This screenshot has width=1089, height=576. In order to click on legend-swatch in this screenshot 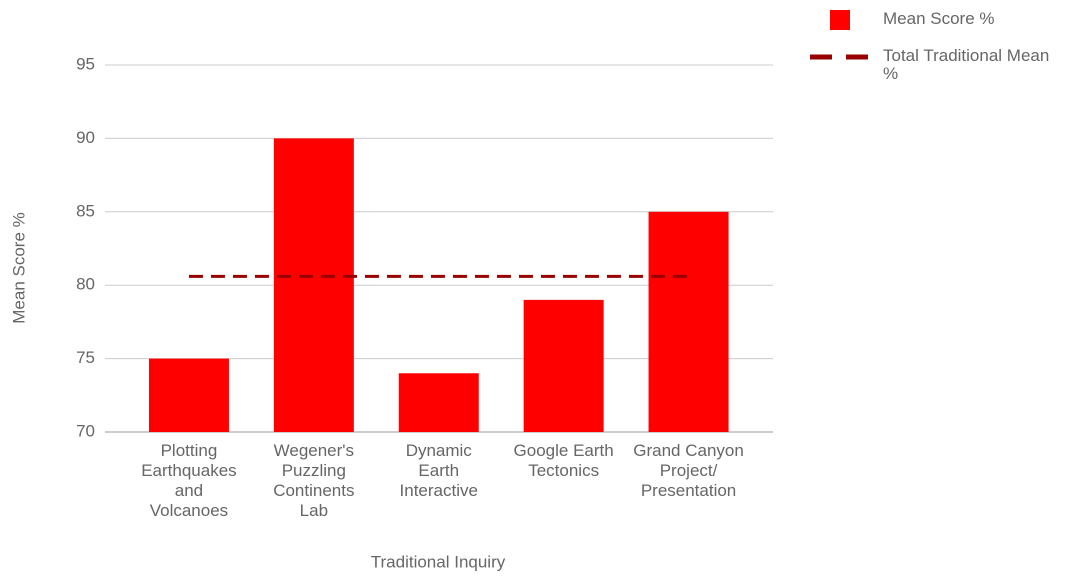, I will do `click(840, 20)`.